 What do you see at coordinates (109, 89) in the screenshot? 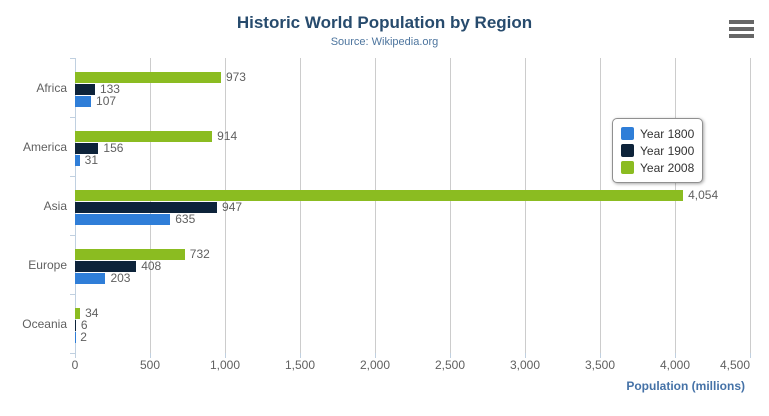
I see `data-label: 133` at bounding box center [109, 89].